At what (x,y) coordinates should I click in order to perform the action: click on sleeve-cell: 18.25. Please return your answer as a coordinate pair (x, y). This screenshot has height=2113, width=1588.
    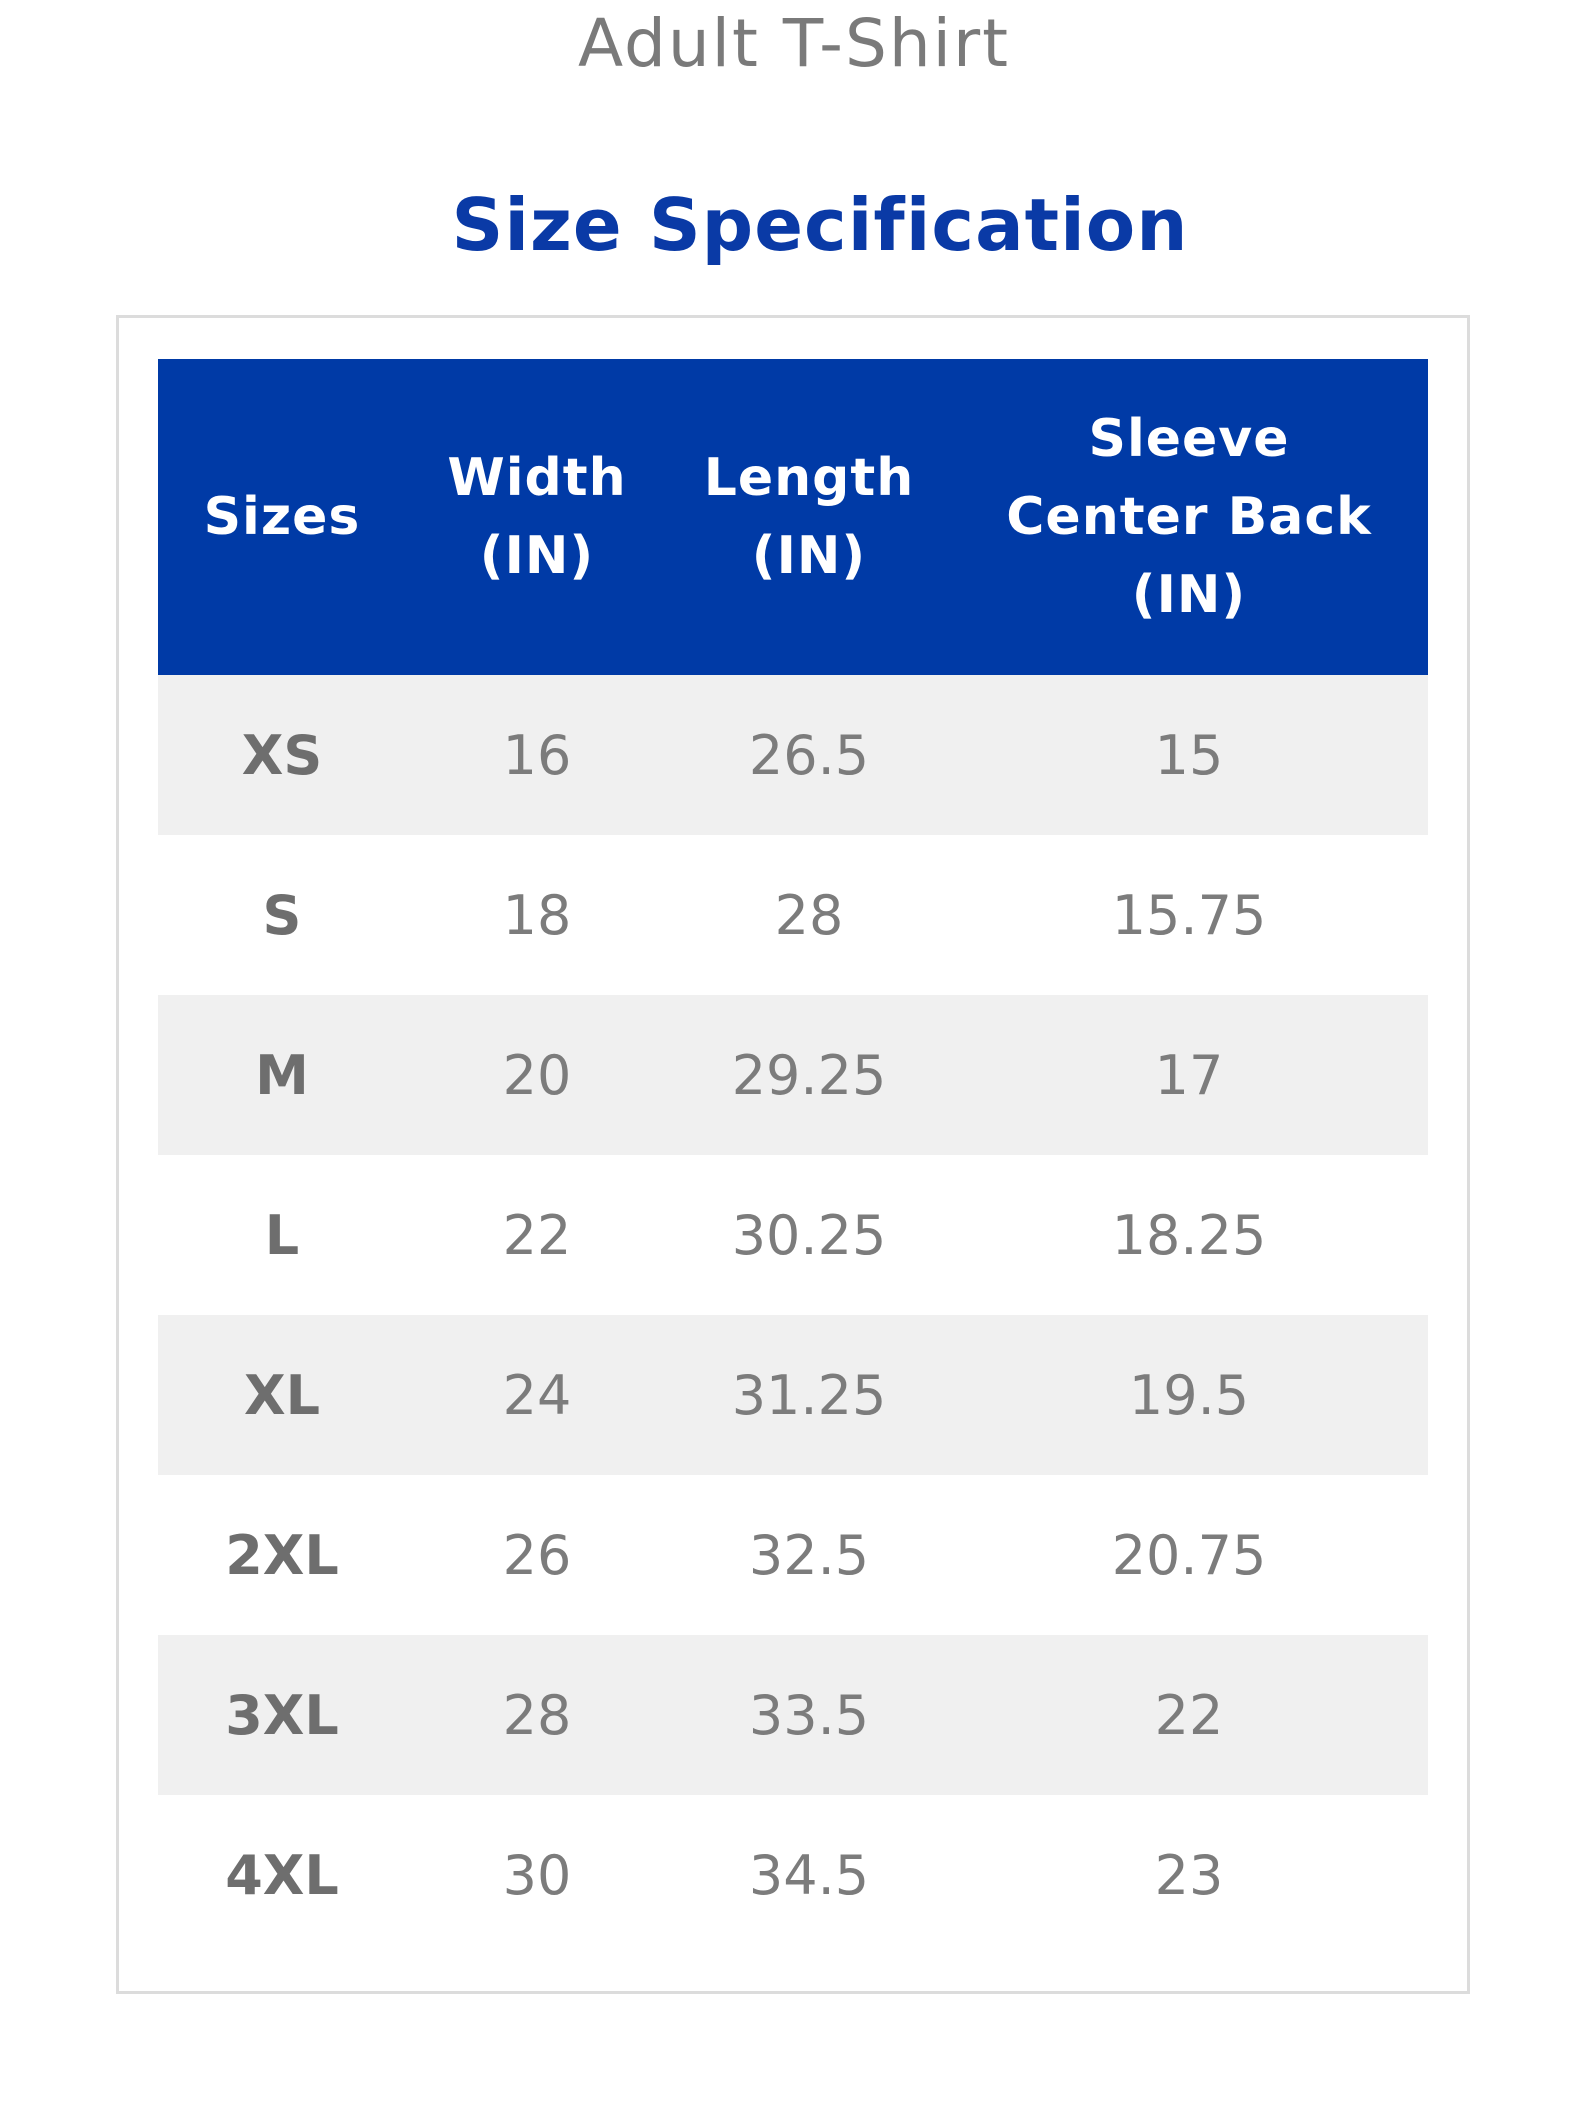
    Looking at the image, I should click on (1189, 1235).